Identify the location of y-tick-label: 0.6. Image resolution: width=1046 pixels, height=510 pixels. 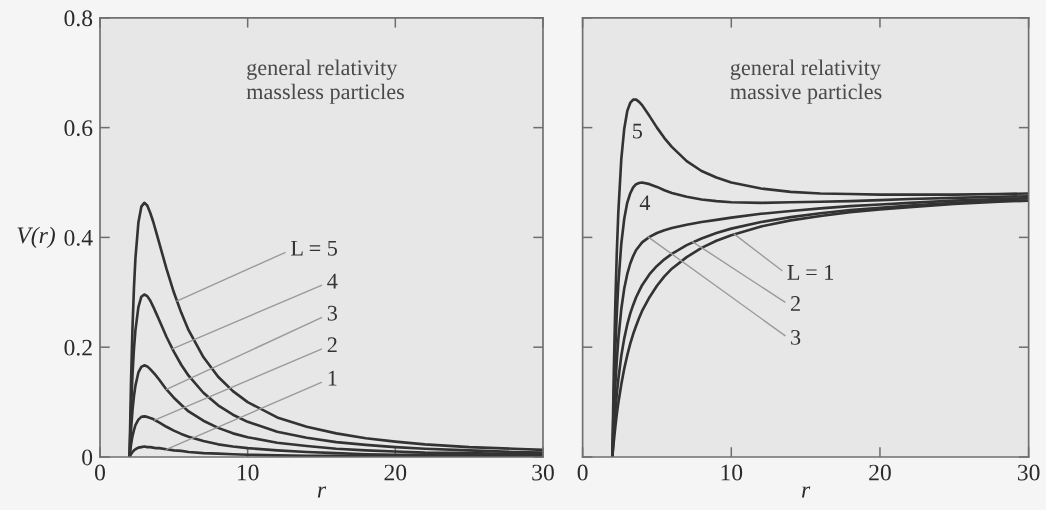
(78, 128).